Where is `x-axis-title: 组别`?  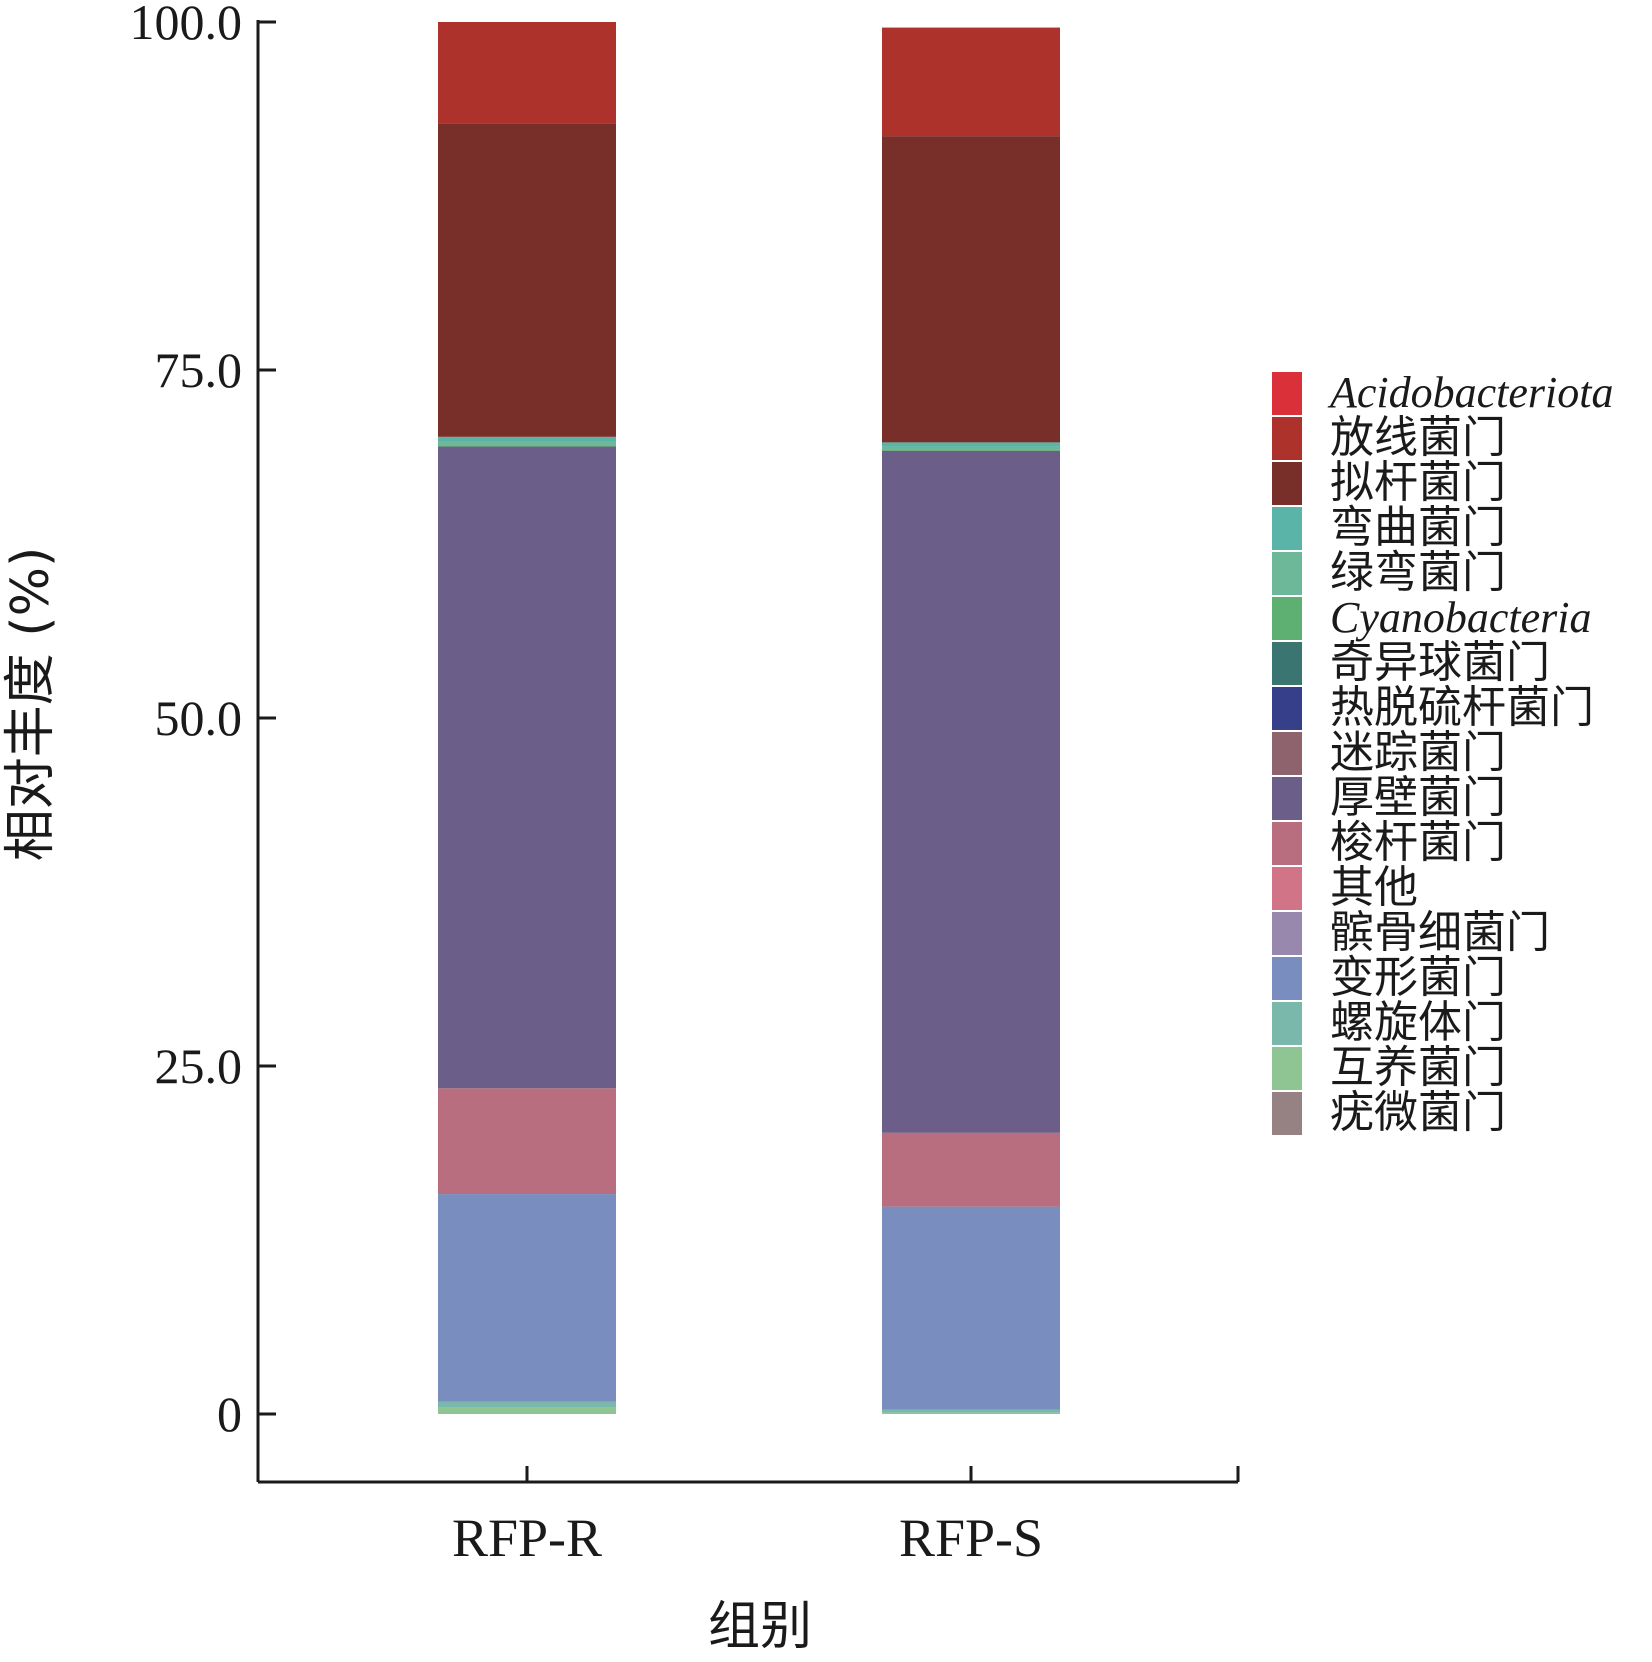
x-axis-title: 组别 is located at coordinates (760, 1627).